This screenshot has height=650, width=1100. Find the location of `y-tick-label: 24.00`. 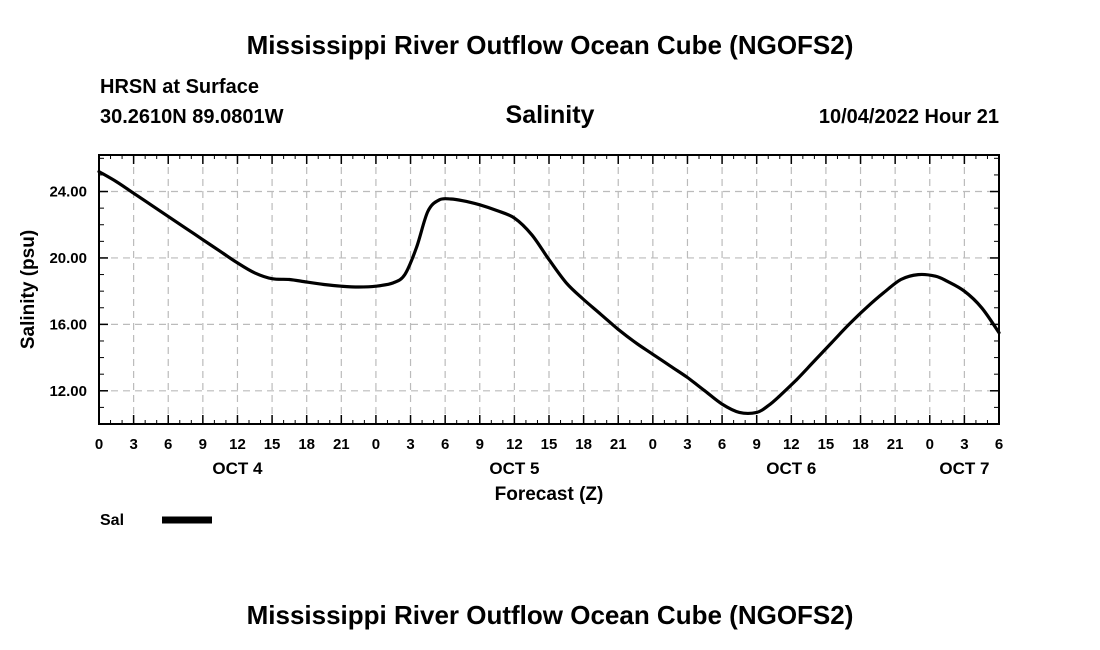

y-tick-label: 24.00 is located at coordinates (68, 192).